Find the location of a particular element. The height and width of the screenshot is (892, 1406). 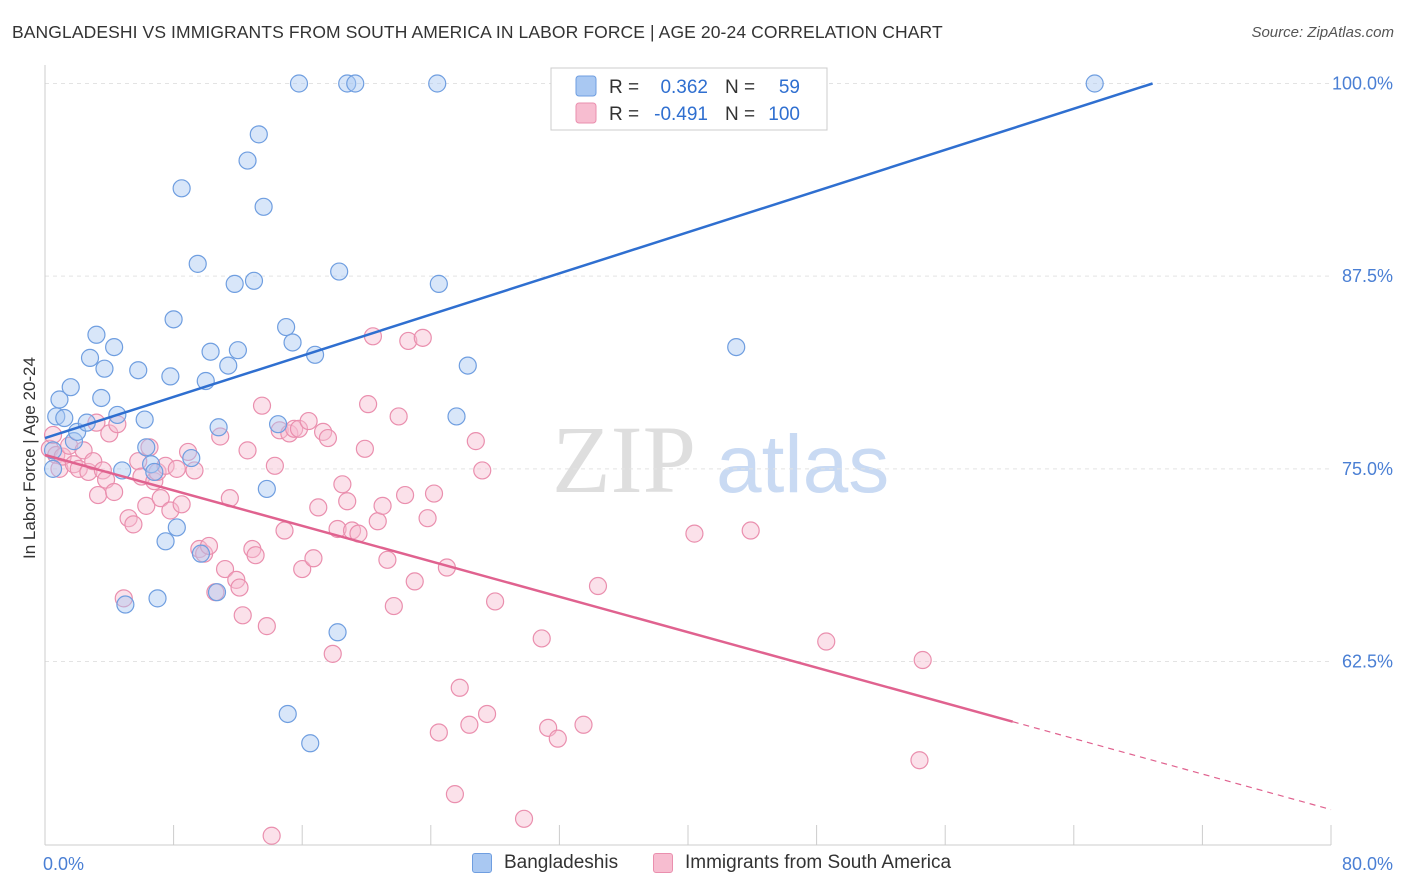

legend-n-value-2: 100 is located at coordinates (784, 114).